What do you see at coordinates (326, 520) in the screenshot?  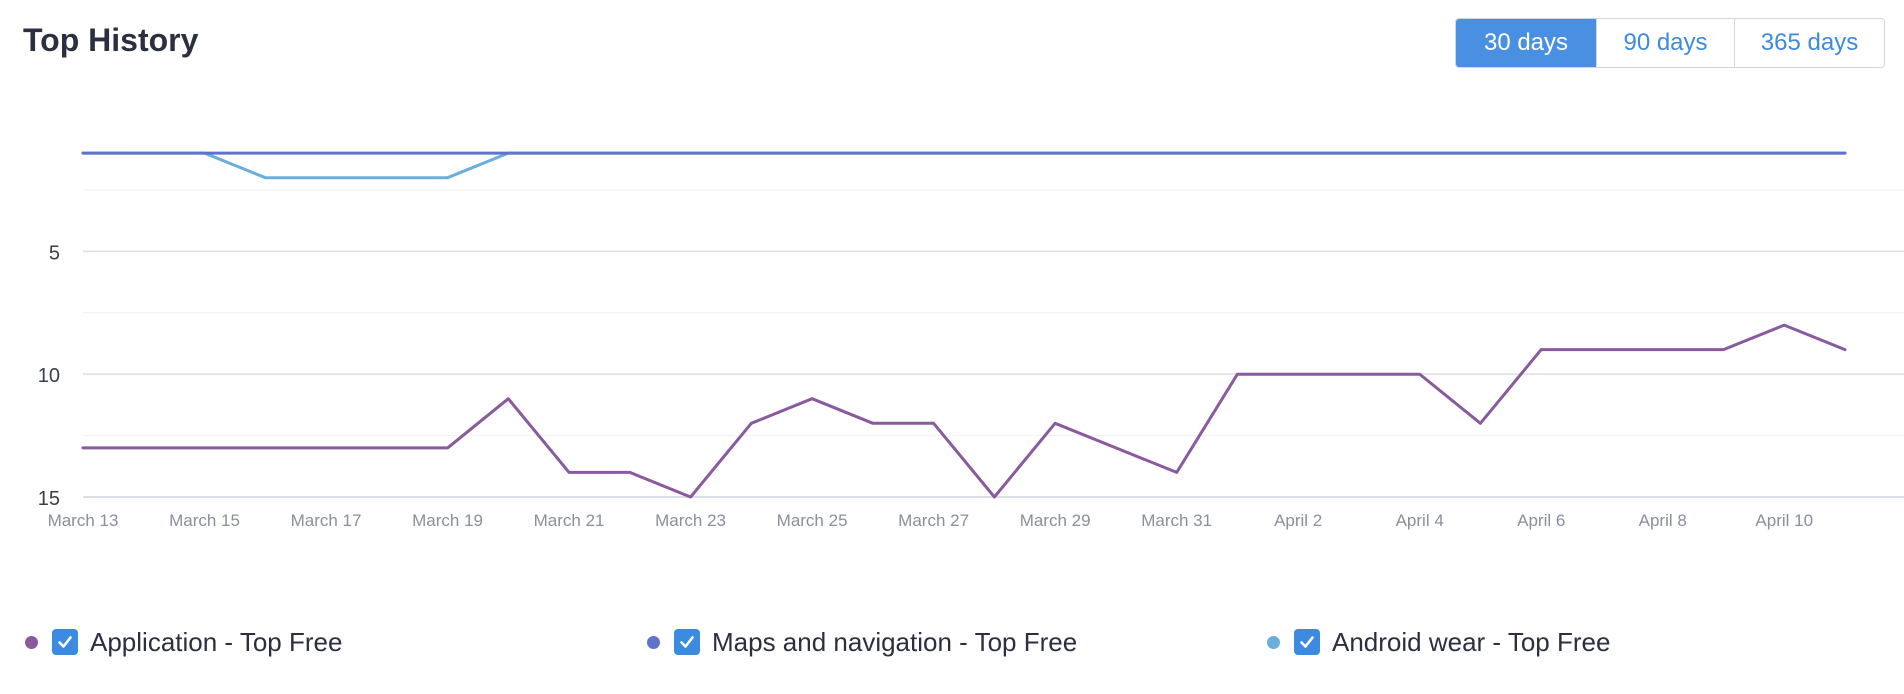 I see `x-tick-label: March 17` at bounding box center [326, 520].